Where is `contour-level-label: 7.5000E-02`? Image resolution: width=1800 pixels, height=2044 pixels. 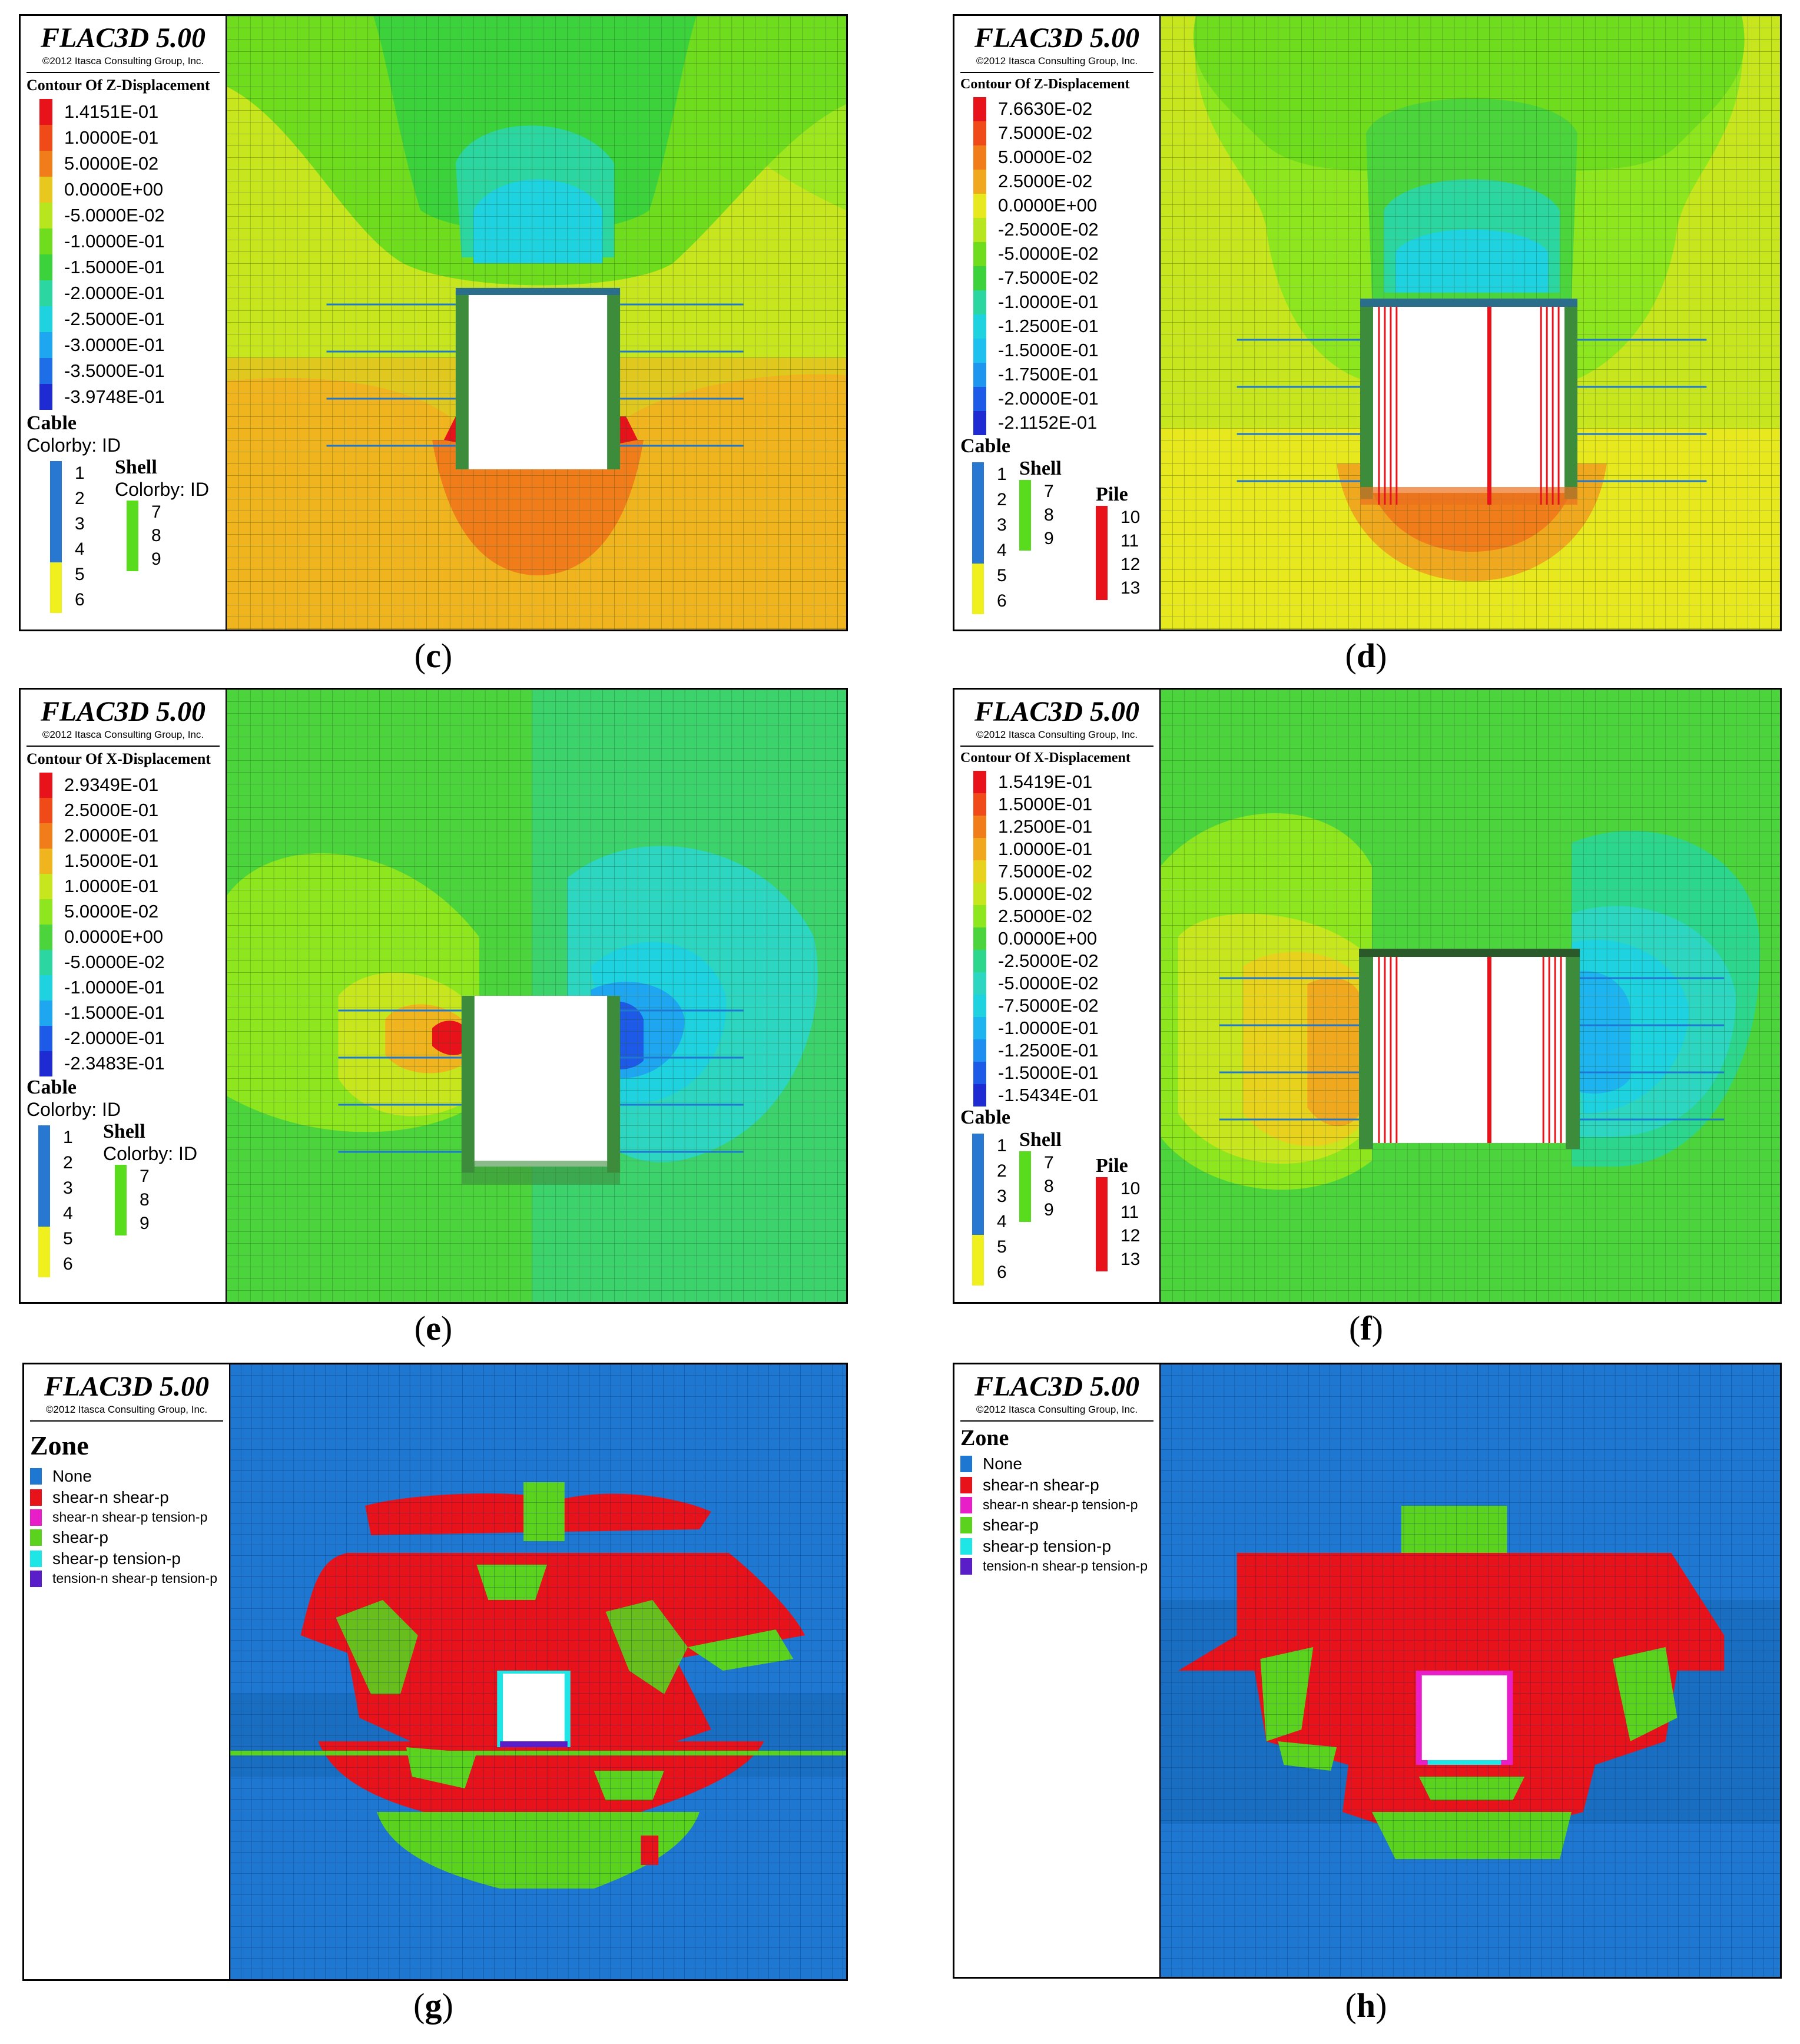
contour-level-label: 7.5000E-02 is located at coordinates (1045, 133).